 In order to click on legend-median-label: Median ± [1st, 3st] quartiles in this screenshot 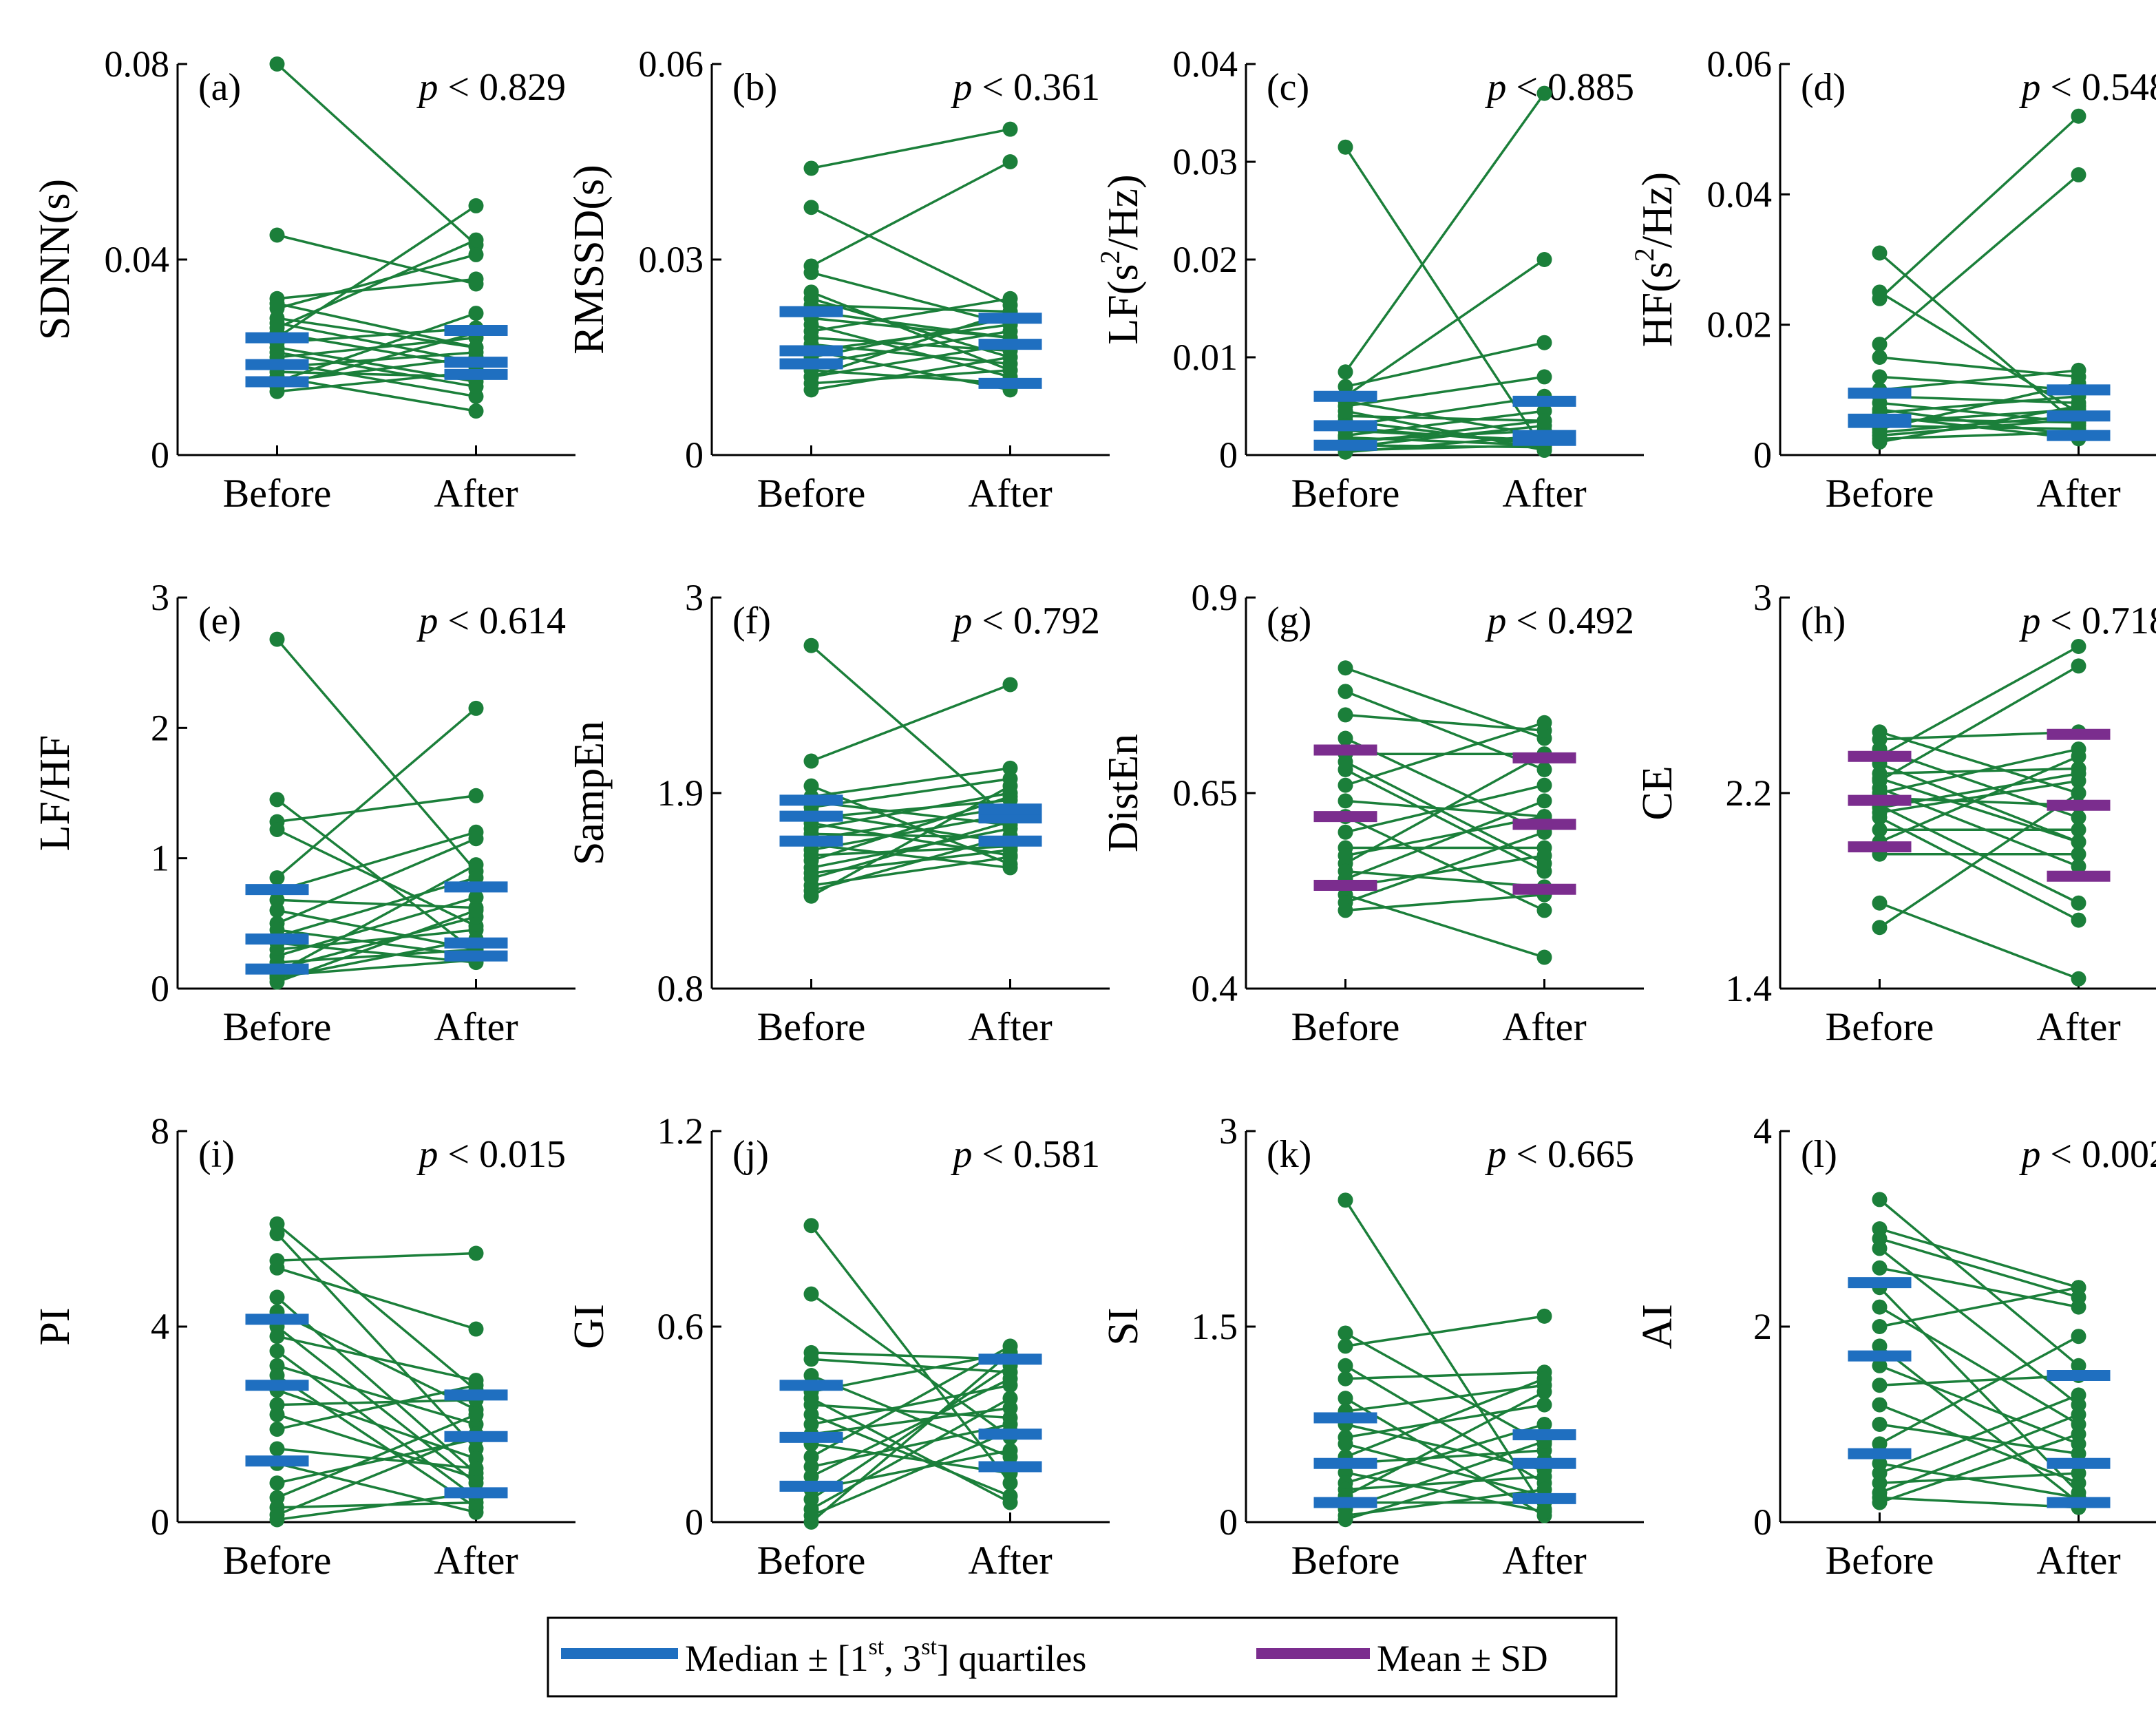, I will do `click(885, 1656)`.